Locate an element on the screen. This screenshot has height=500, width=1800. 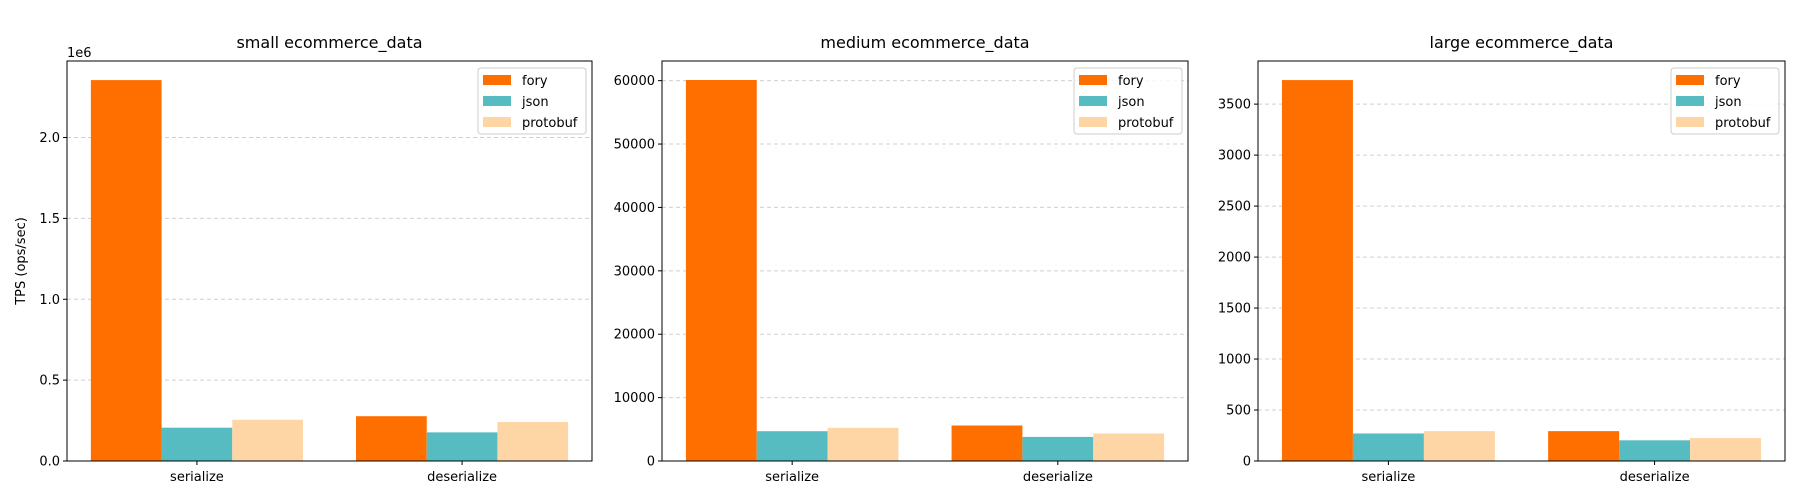
chart-title: large ecommerce_data is located at coordinates (1522, 43).